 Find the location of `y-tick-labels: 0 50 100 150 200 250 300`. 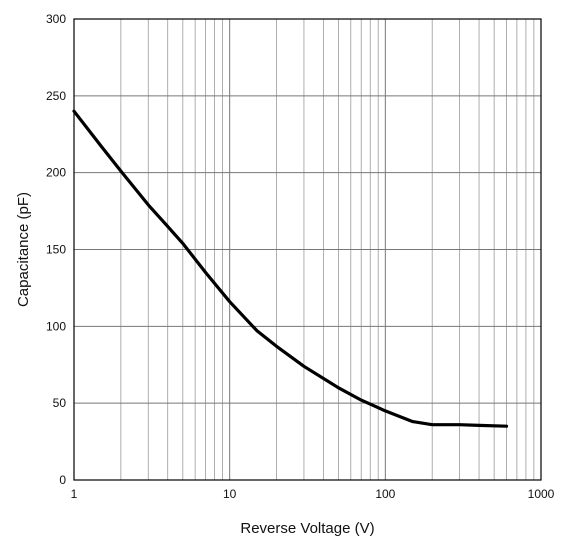

y-tick-labels: 0 50 100 150 200 250 300 is located at coordinates (56, 249).